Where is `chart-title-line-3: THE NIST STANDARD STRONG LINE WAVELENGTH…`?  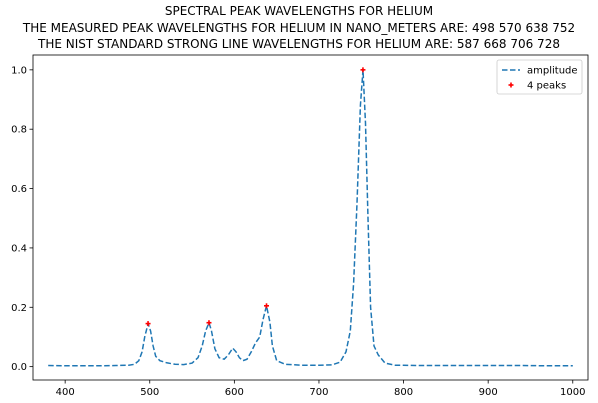 chart-title-line-3: THE NIST STANDARD STRONG LINE WAVELENGTH… is located at coordinates (299, 44).